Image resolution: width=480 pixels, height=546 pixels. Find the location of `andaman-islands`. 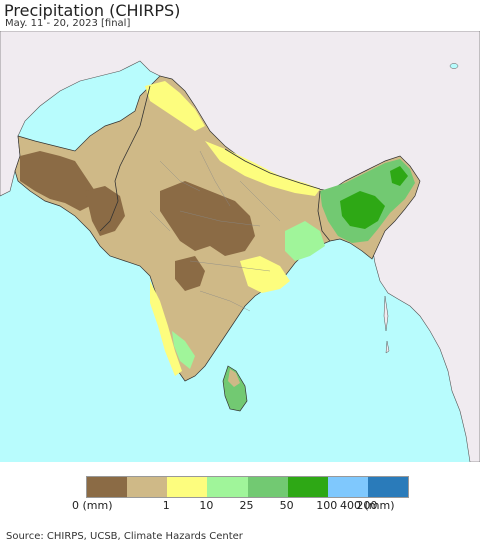

andaman-islands is located at coordinates (386, 324).